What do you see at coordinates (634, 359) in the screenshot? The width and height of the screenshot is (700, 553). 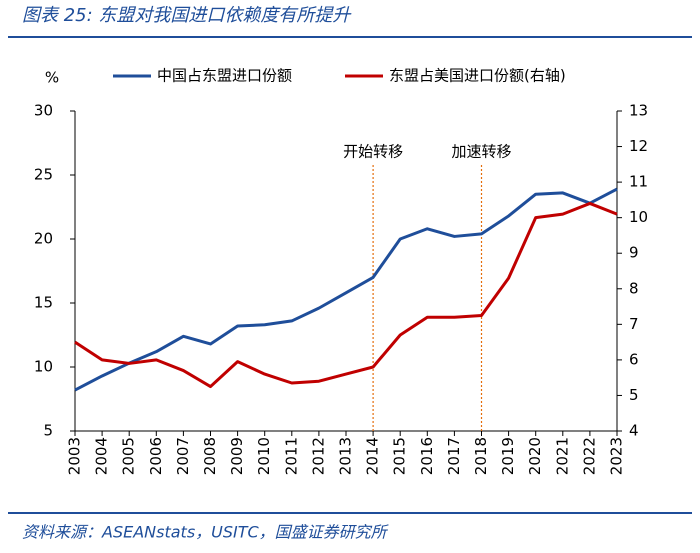 I see `y2-tick-label: 6` at bounding box center [634, 359].